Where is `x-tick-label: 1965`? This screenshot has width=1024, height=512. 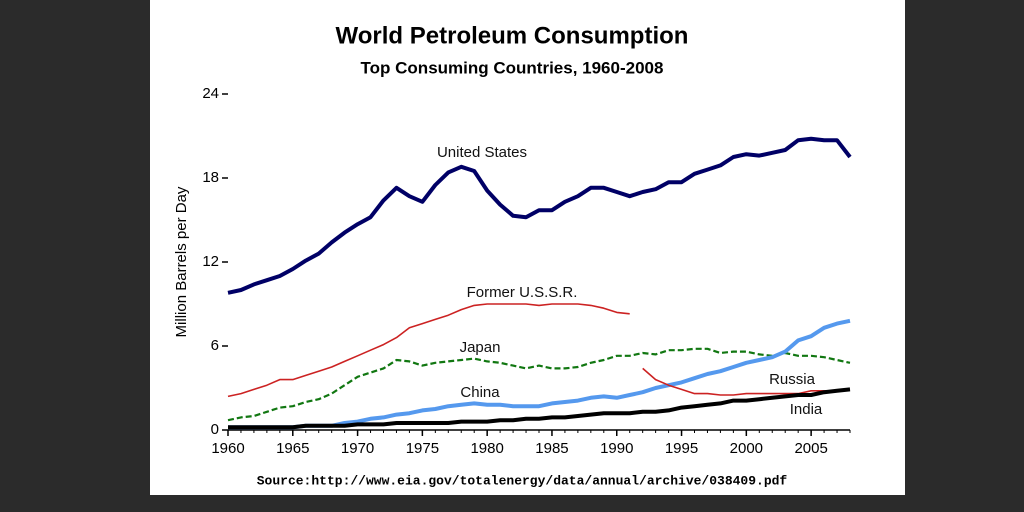
x-tick-label: 1965 is located at coordinates (292, 448).